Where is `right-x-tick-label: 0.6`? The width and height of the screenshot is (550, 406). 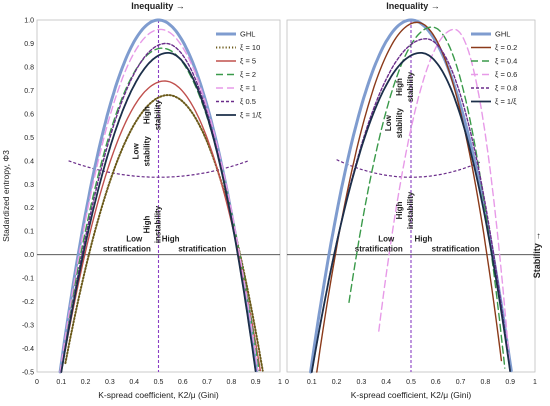
right-x-tick-label: 0.6 is located at coordinates (436, 382).